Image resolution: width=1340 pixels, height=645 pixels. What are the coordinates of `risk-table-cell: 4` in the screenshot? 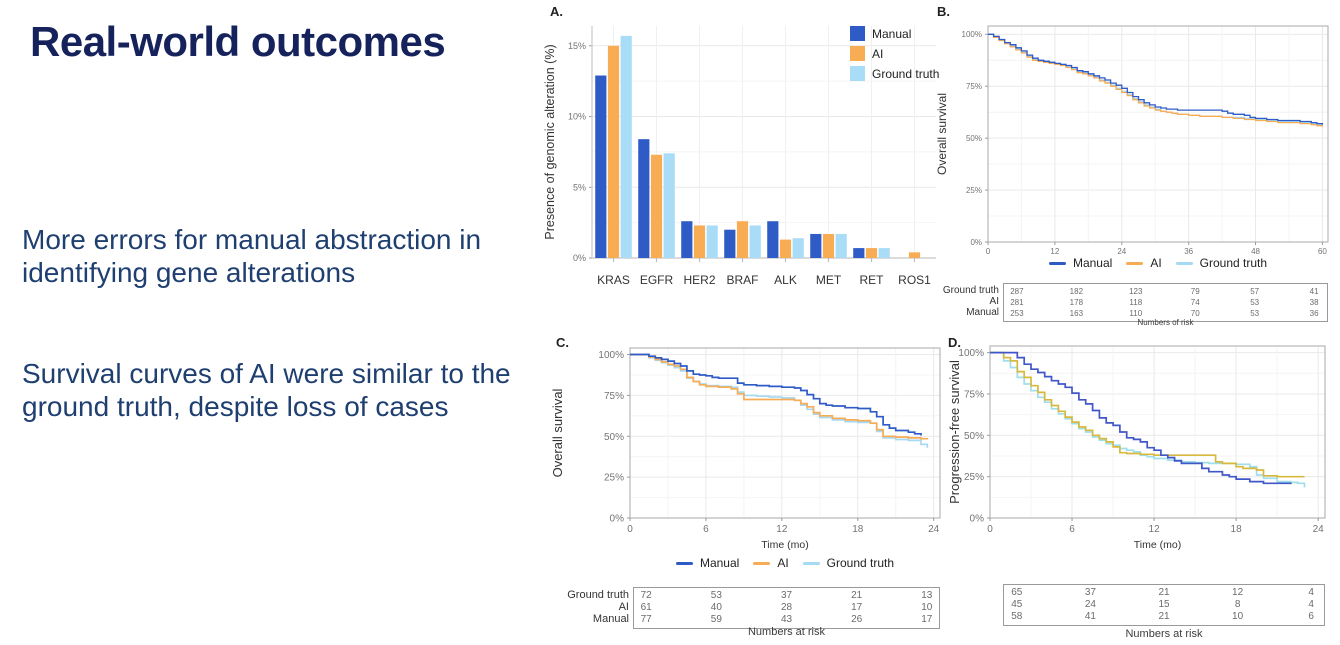 It's located at (1311, 604).